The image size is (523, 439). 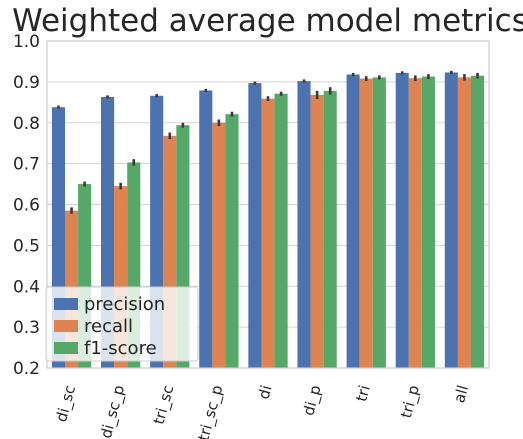 What do you see at coordinates (206, 229) in the screenshot?
I see `bar-precision-tri_sc_p` at bounding box center [206, 229].